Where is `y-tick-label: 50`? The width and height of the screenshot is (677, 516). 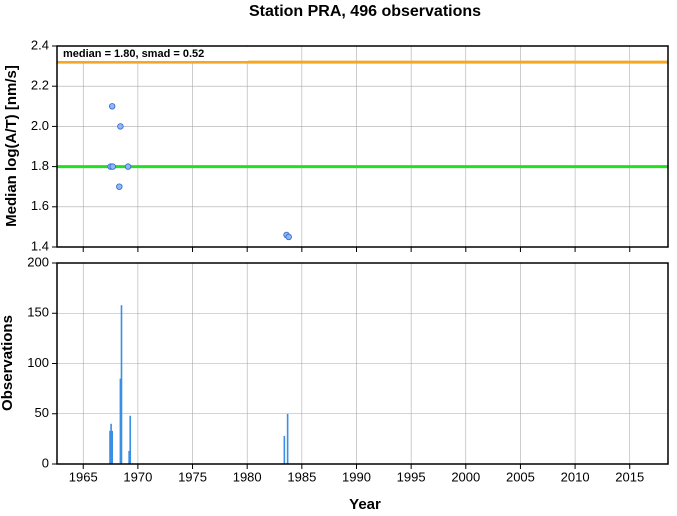 y-tick-label: 50 is located at coordinates (42, 412).